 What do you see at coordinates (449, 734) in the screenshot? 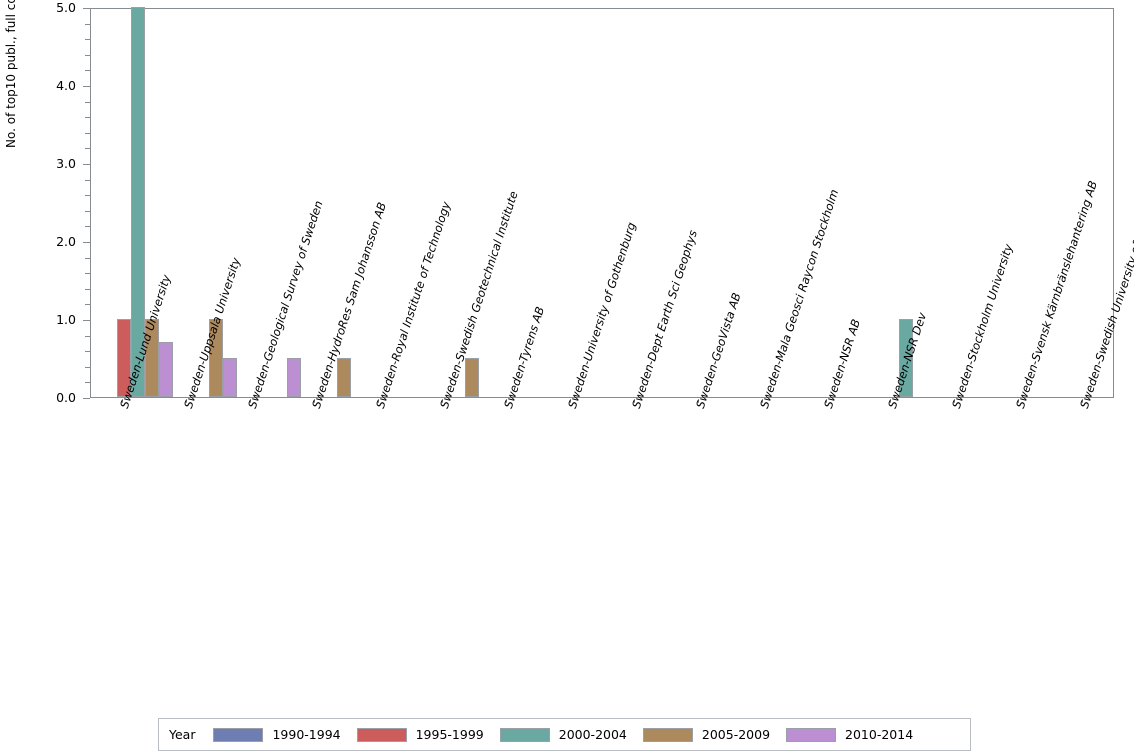
I see `legend-label: 1995-1999` at bounding box center [449, 734].